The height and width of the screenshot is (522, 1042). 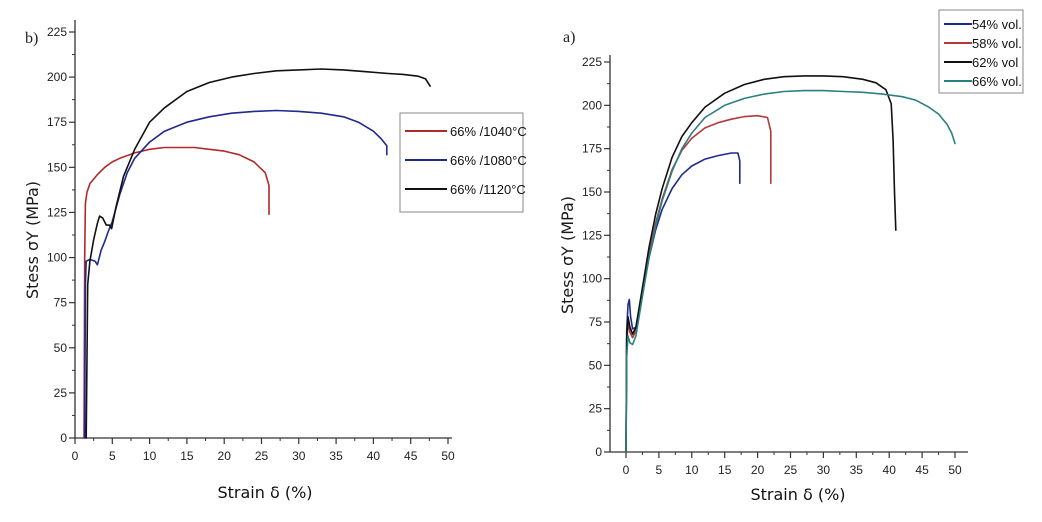 I want to click on legend-box, so click(x=461, y=162).